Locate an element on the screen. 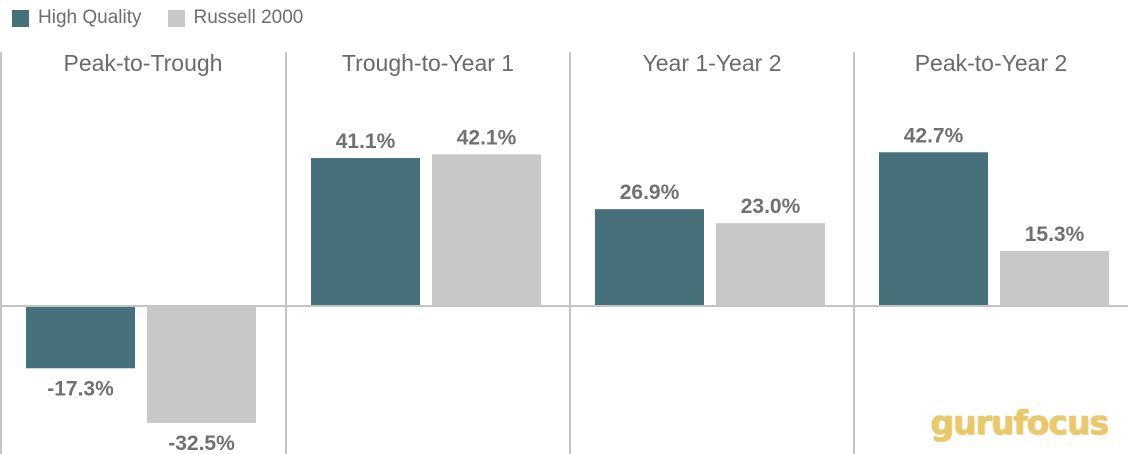 The width and height of the screenshot is (1128, 454). gurufocus-logo: gurufocus is located at coordinates (1019, 422).